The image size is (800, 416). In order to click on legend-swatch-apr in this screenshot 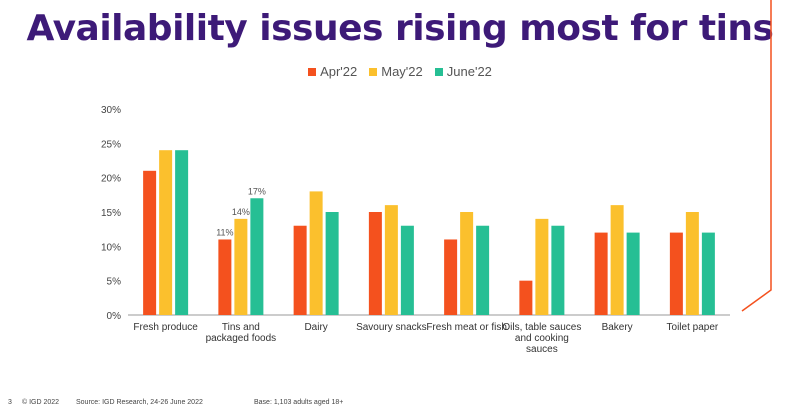, I will do `click(312, 71)`.